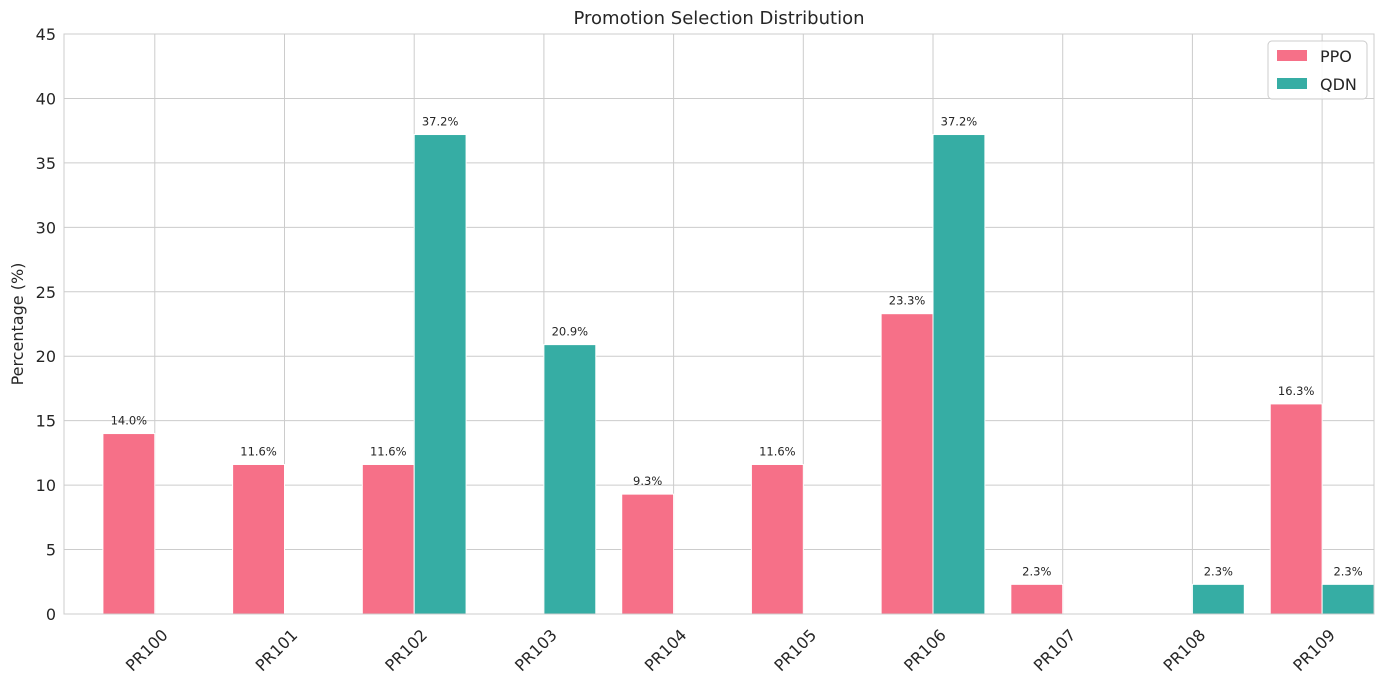 Image resolution: width=1384 pixels, height=684 pixels. Describe the element at coordinates (46, 163) in the screenshot. I see `y-tick-label: 35` at that location.